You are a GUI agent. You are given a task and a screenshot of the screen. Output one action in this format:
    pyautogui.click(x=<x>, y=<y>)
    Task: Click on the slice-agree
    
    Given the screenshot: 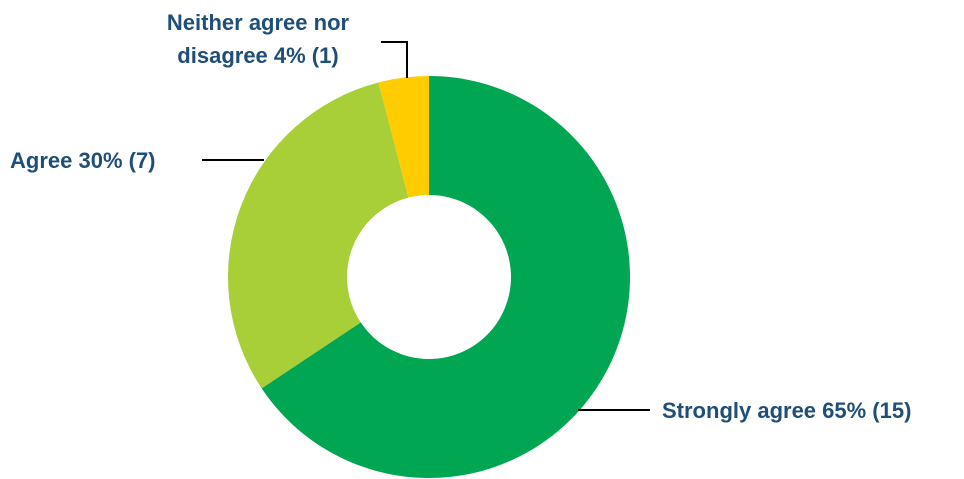 What is the action you would take?
    pyautogui.click(x=318, y=235)
    